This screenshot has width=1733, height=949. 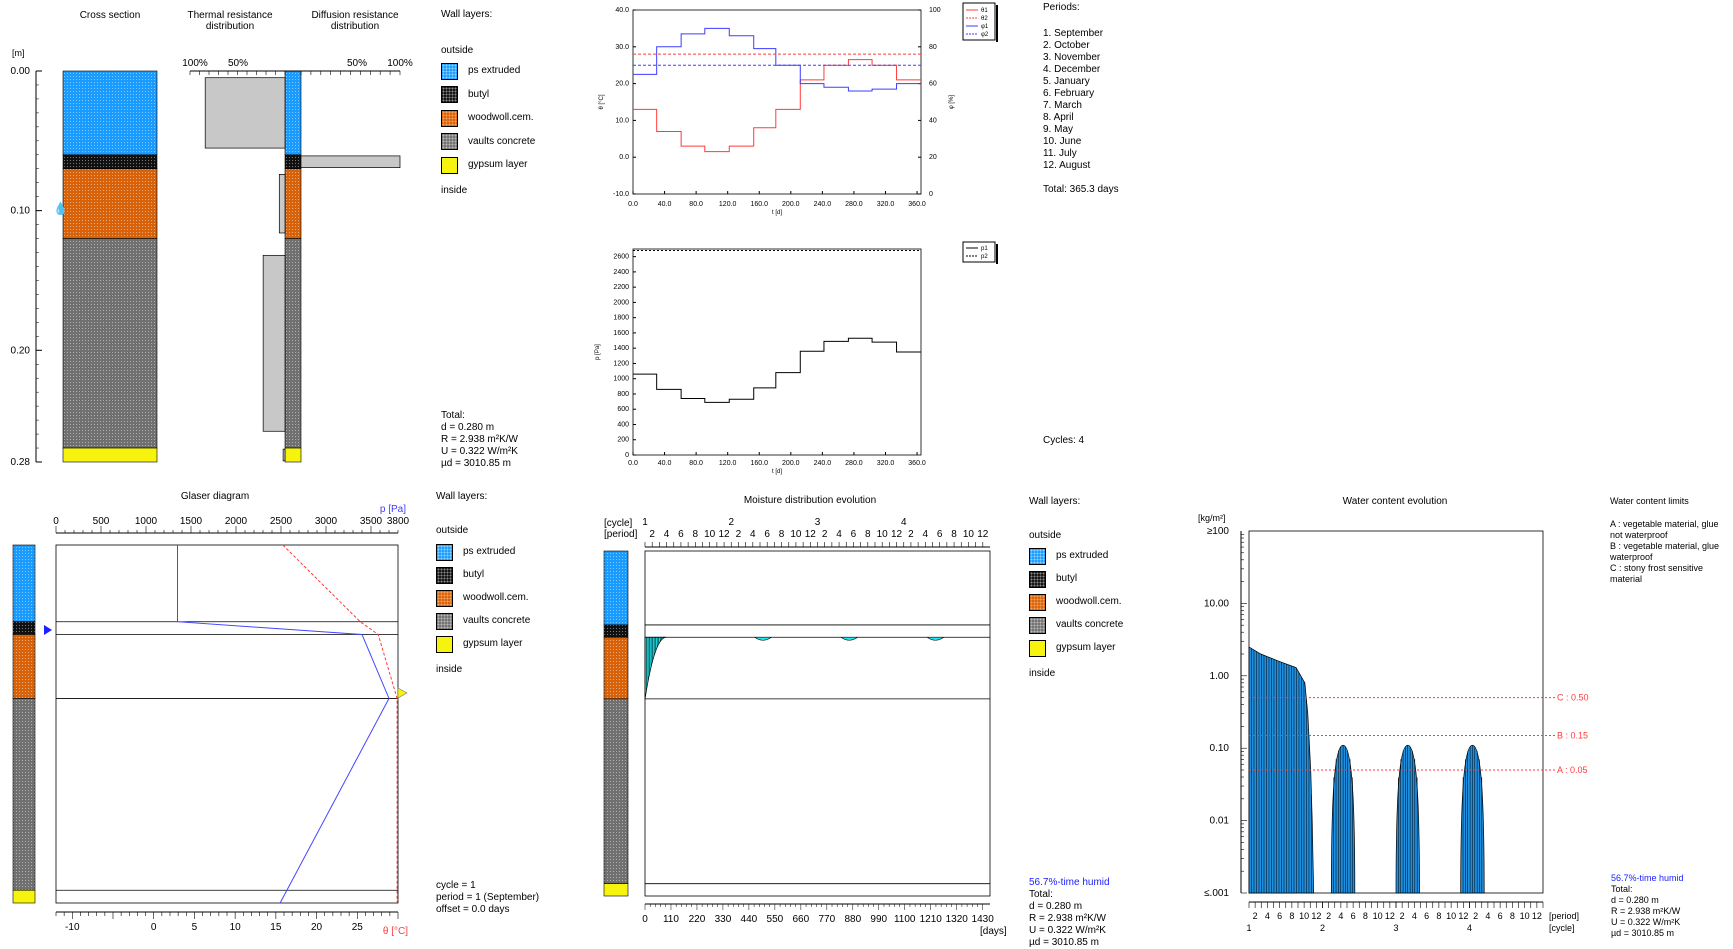 What do you see at coordinates (886, 204) in the screenshot?
I see `x-tick-label: 320.0` at bounding box center [886, 204].